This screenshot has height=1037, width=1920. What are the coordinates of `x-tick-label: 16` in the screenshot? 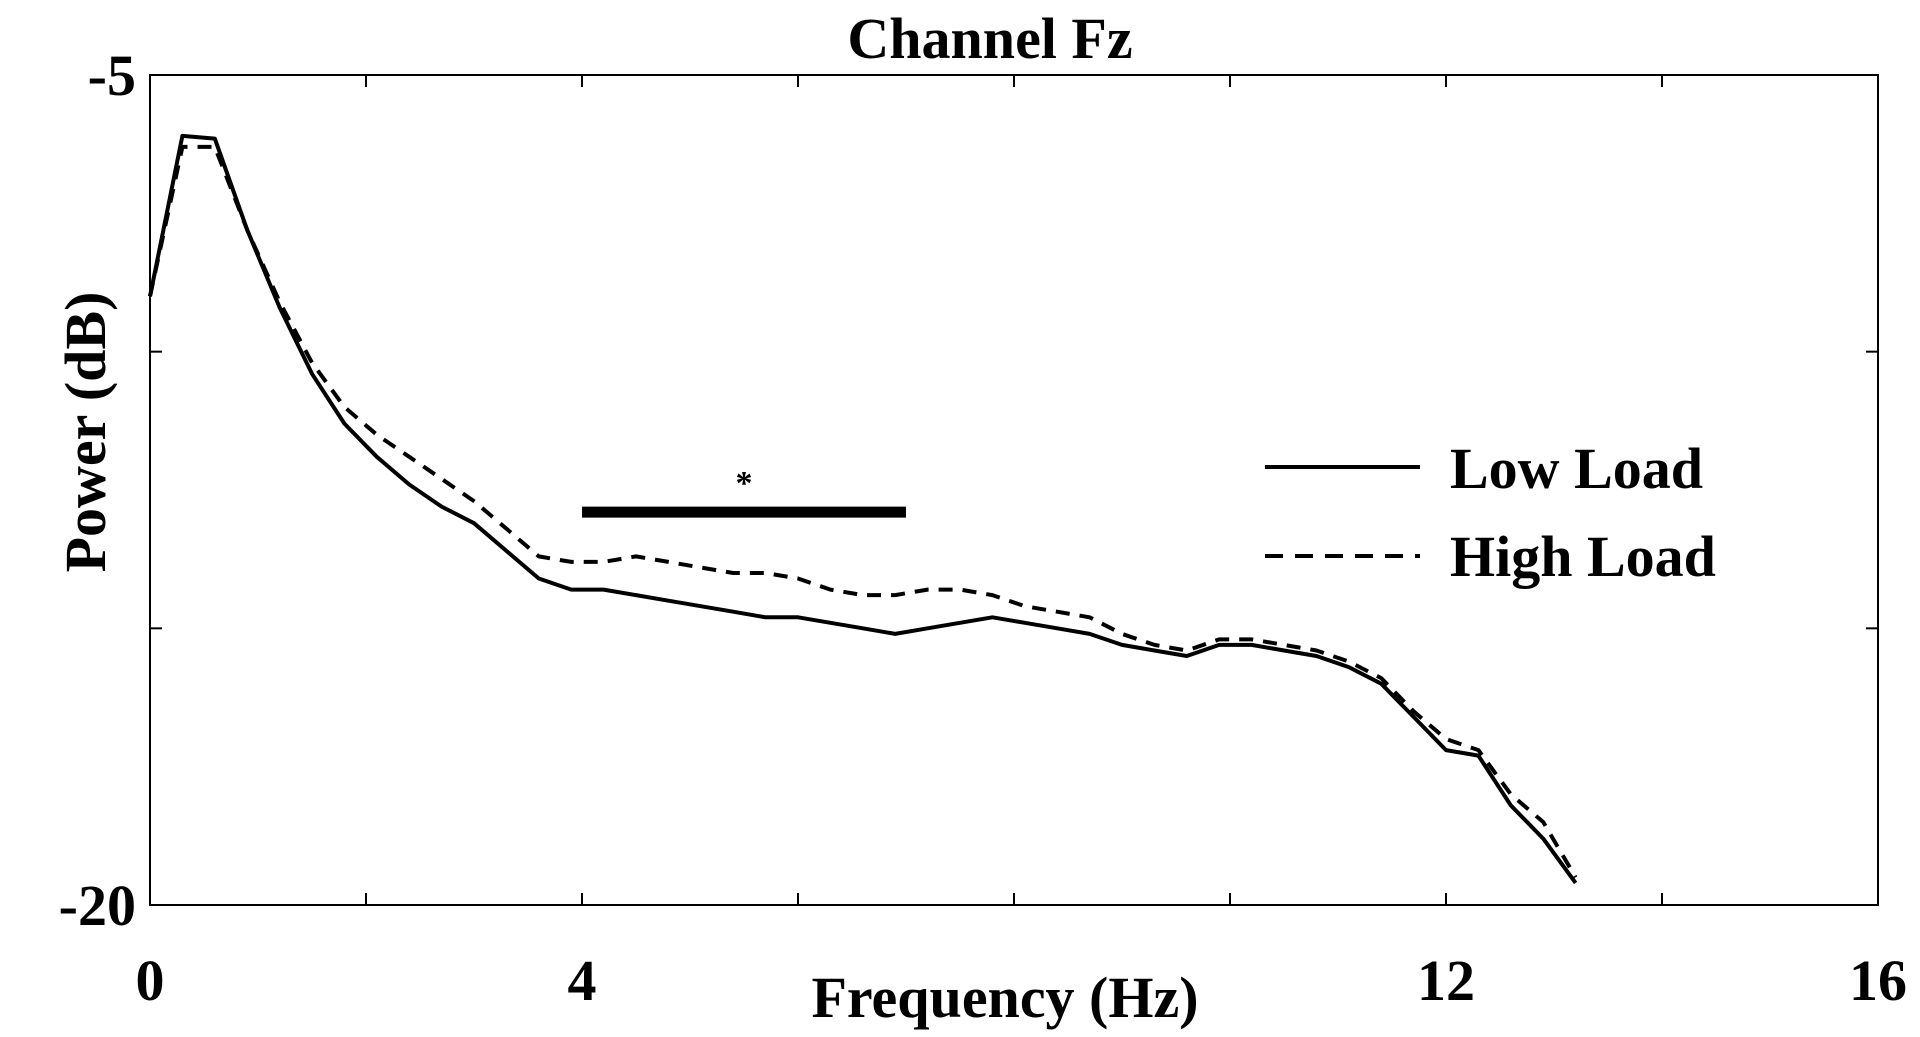 It's located at (1878, 980).